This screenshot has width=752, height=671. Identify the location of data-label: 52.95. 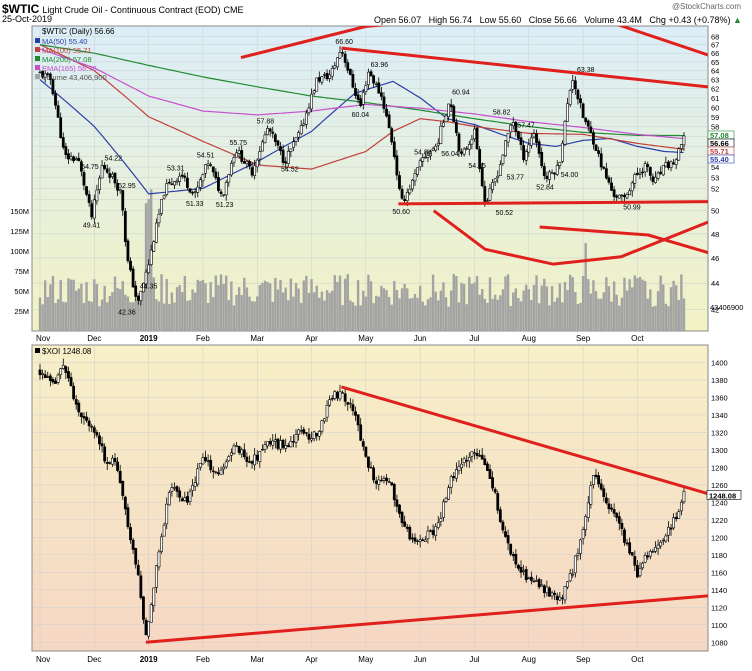
(127, 186).